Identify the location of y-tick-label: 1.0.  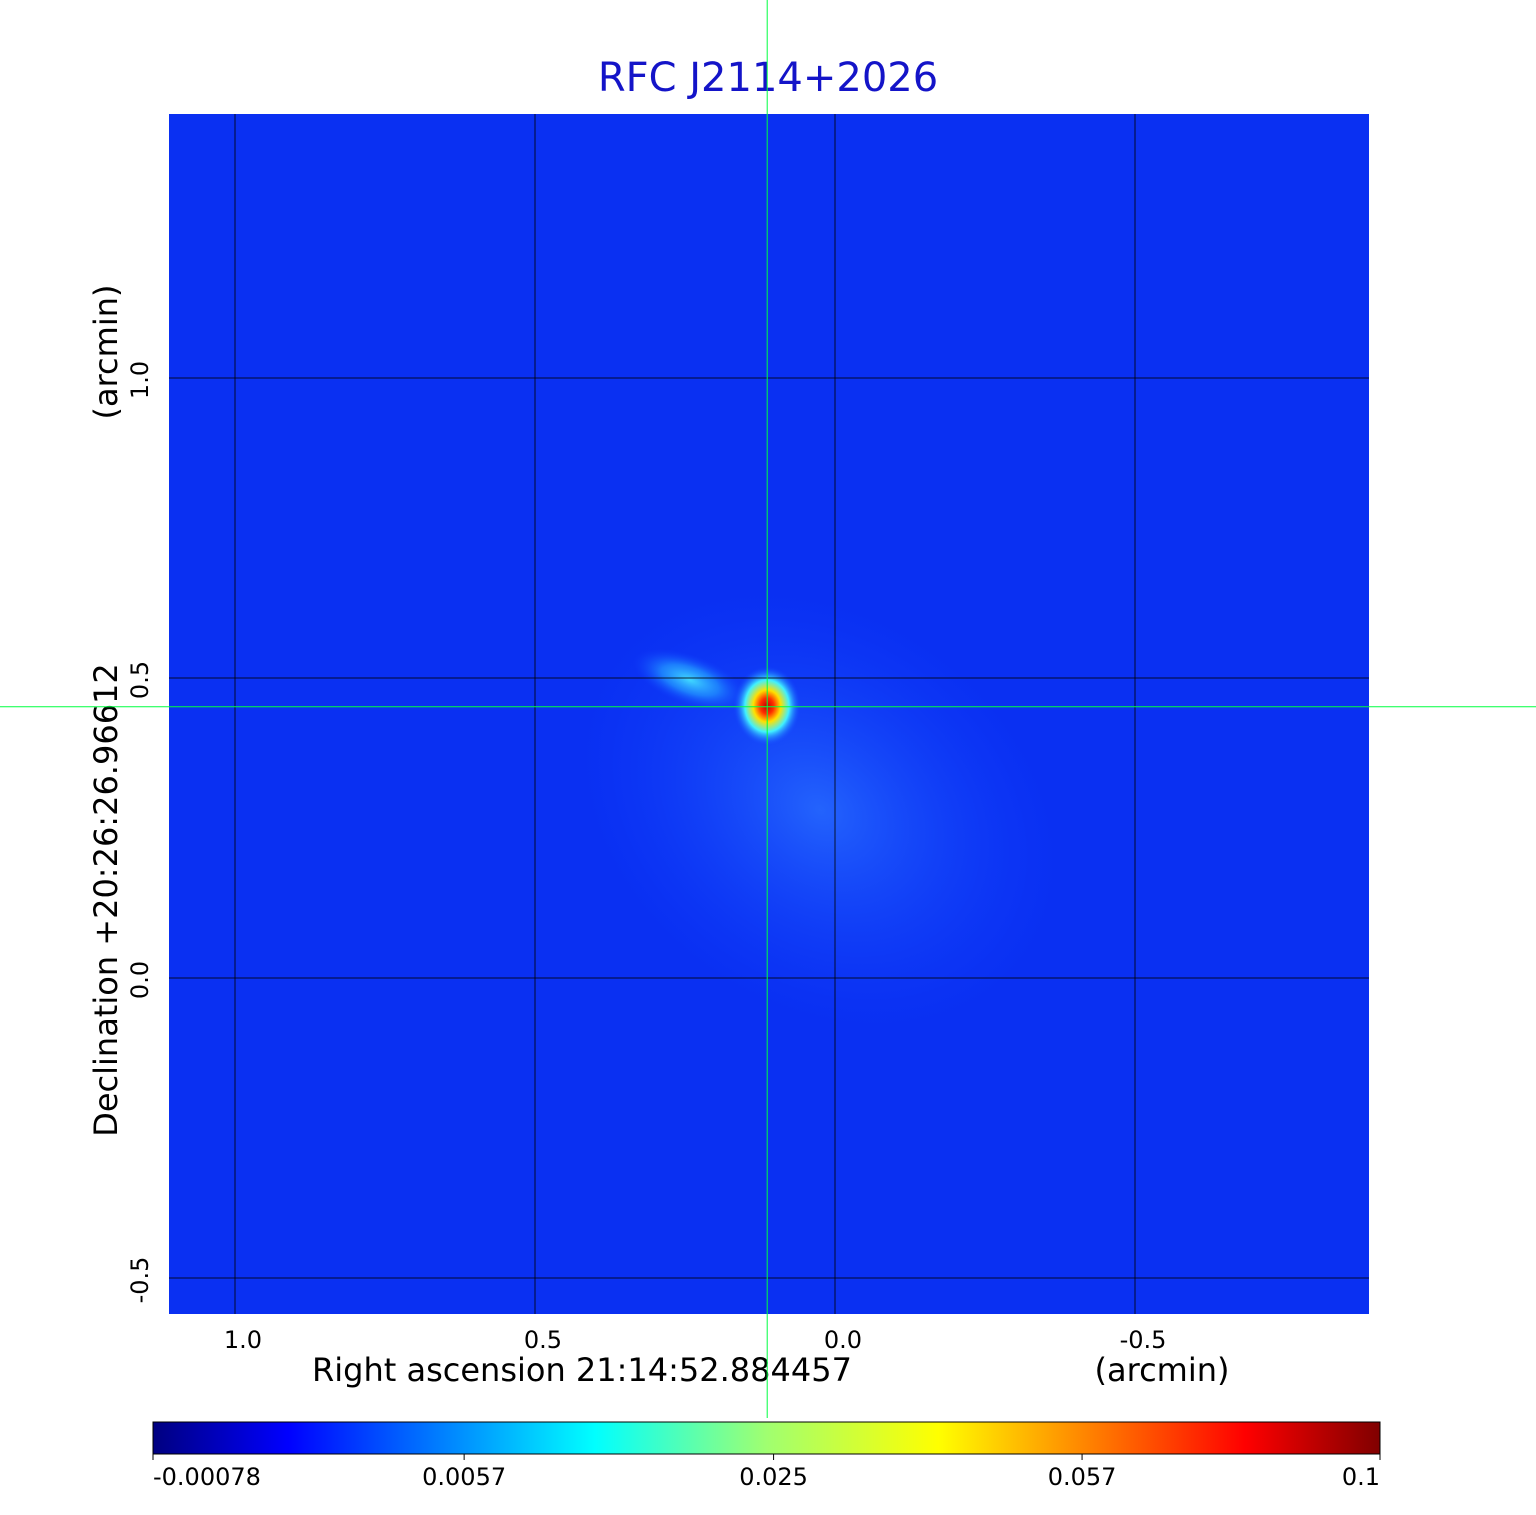
(140, 380).